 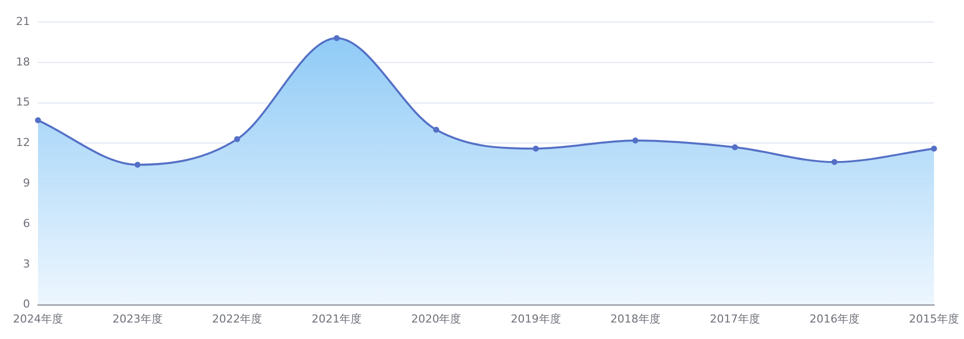 I want to click on x-tick-label: 2022年度, so click(x=237, y=319).